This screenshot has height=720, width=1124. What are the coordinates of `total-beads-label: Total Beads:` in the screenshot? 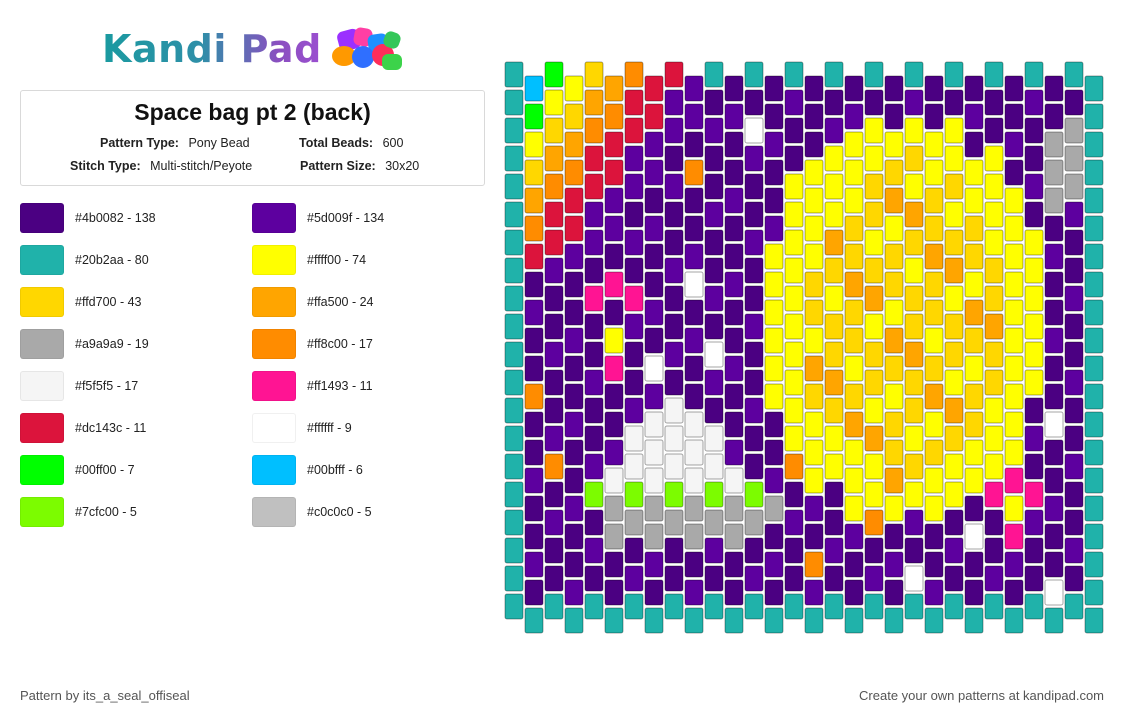 It's located at (336, 143).